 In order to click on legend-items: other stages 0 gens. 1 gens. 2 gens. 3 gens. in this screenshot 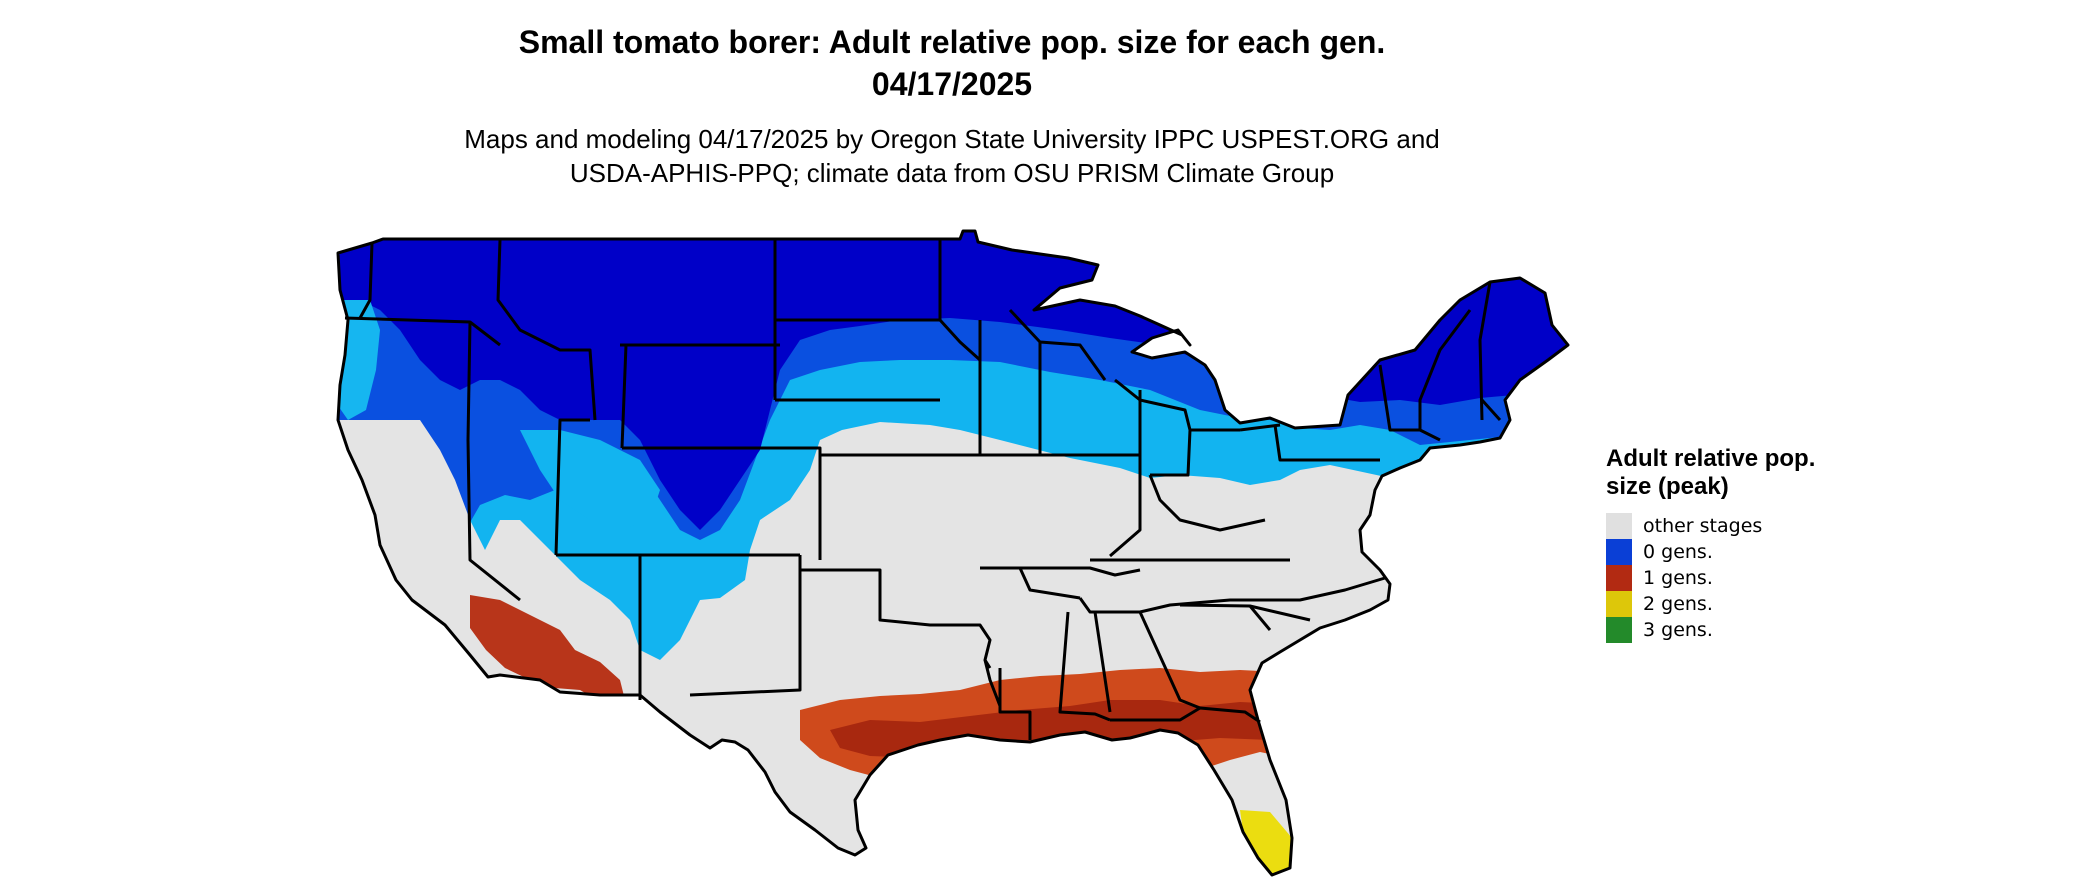, I will do `click(1716, 578)`.